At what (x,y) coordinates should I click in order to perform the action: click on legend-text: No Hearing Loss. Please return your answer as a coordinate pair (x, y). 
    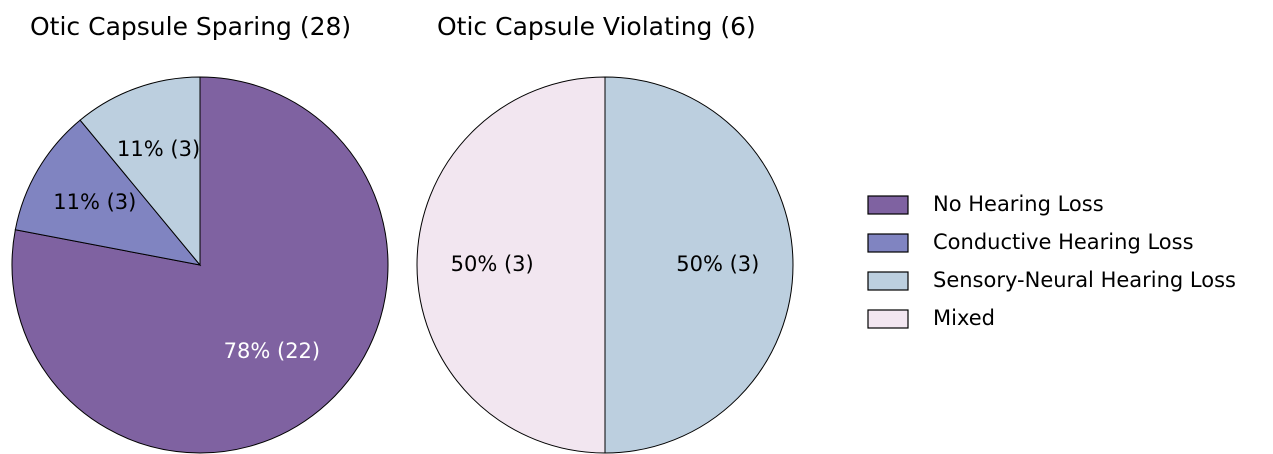
    Looking at the image, I should click on (1018, 204).